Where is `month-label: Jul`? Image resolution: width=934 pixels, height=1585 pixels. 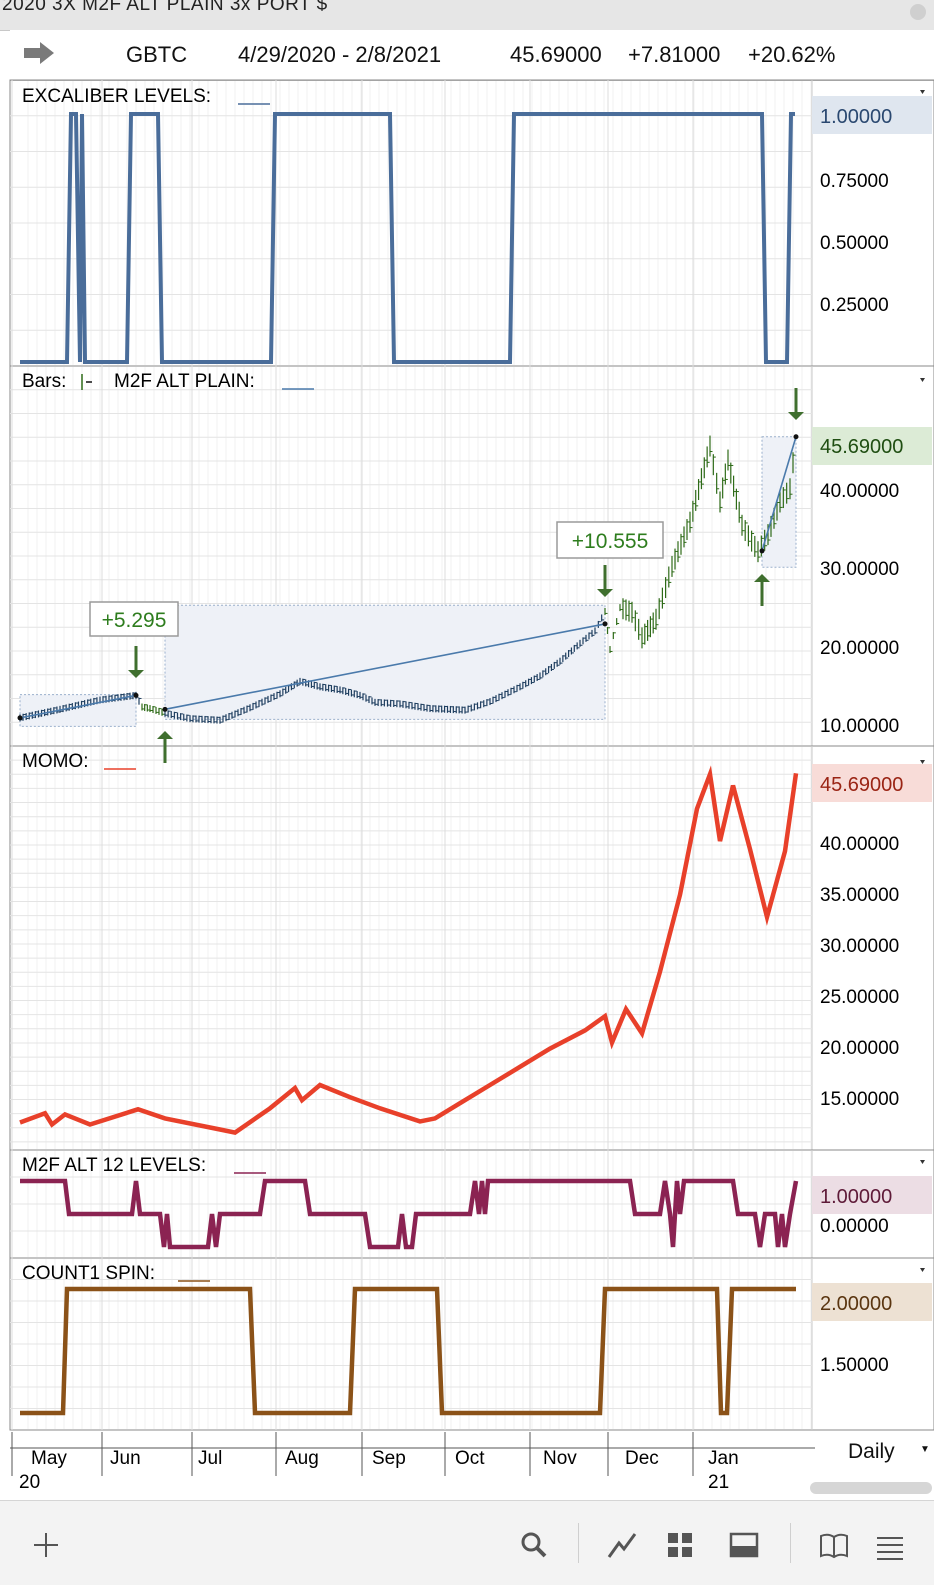
month-label: Jul is located at coordinates (210, 1458).